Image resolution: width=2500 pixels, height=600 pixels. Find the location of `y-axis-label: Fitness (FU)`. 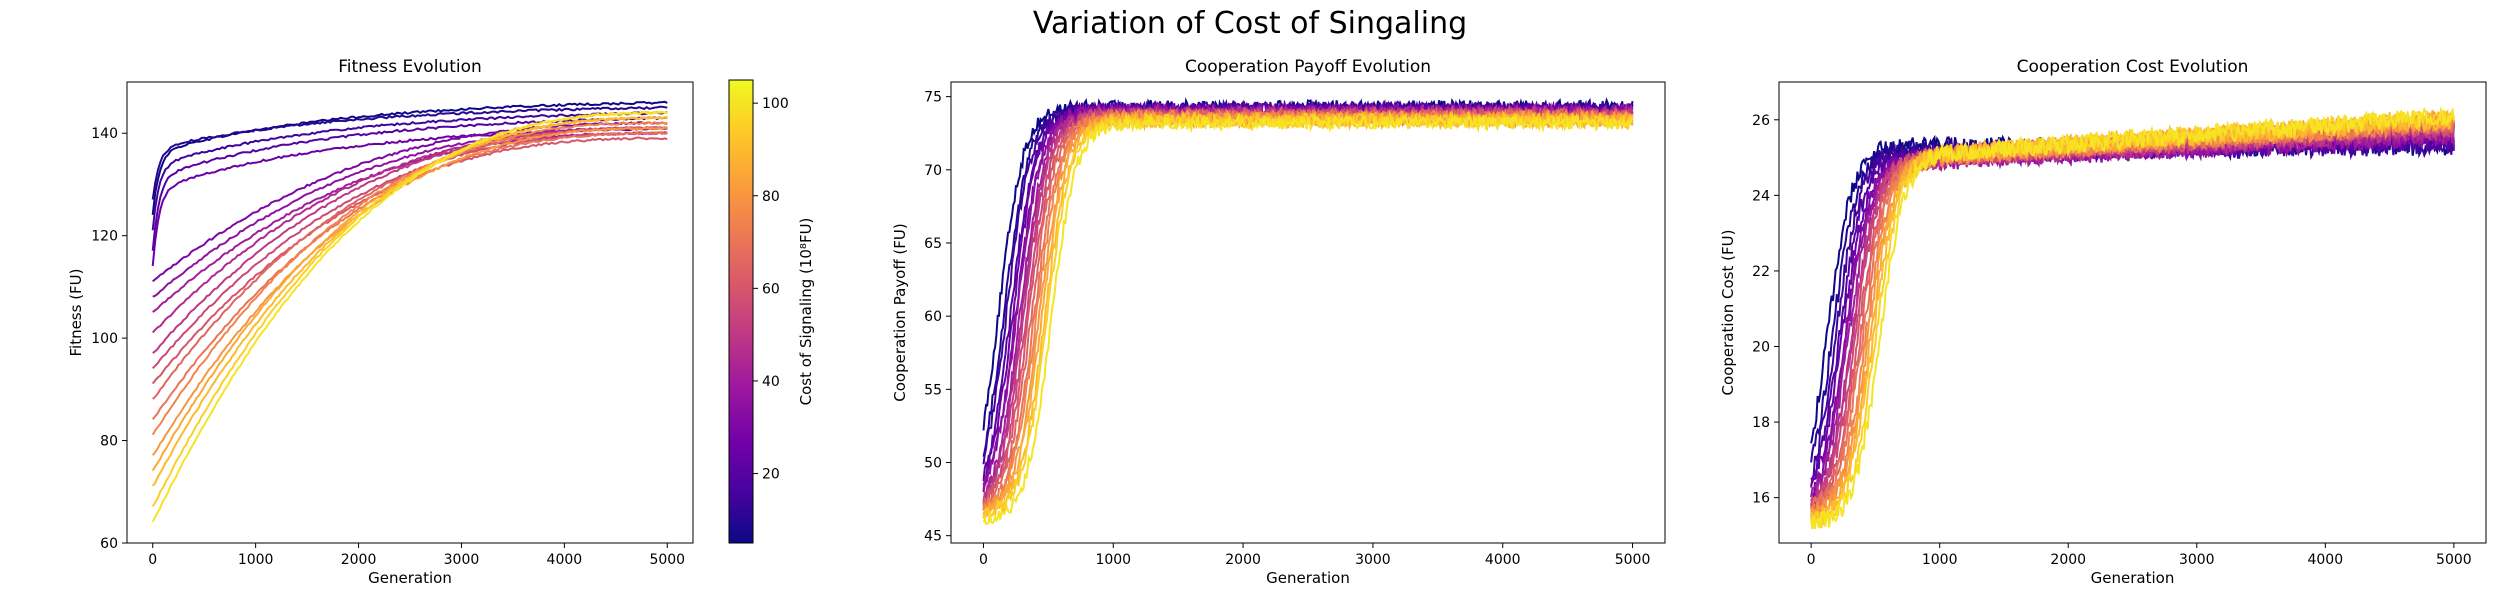

y-axis-label: Fitness (FU) is located at coordinates (76, 312).